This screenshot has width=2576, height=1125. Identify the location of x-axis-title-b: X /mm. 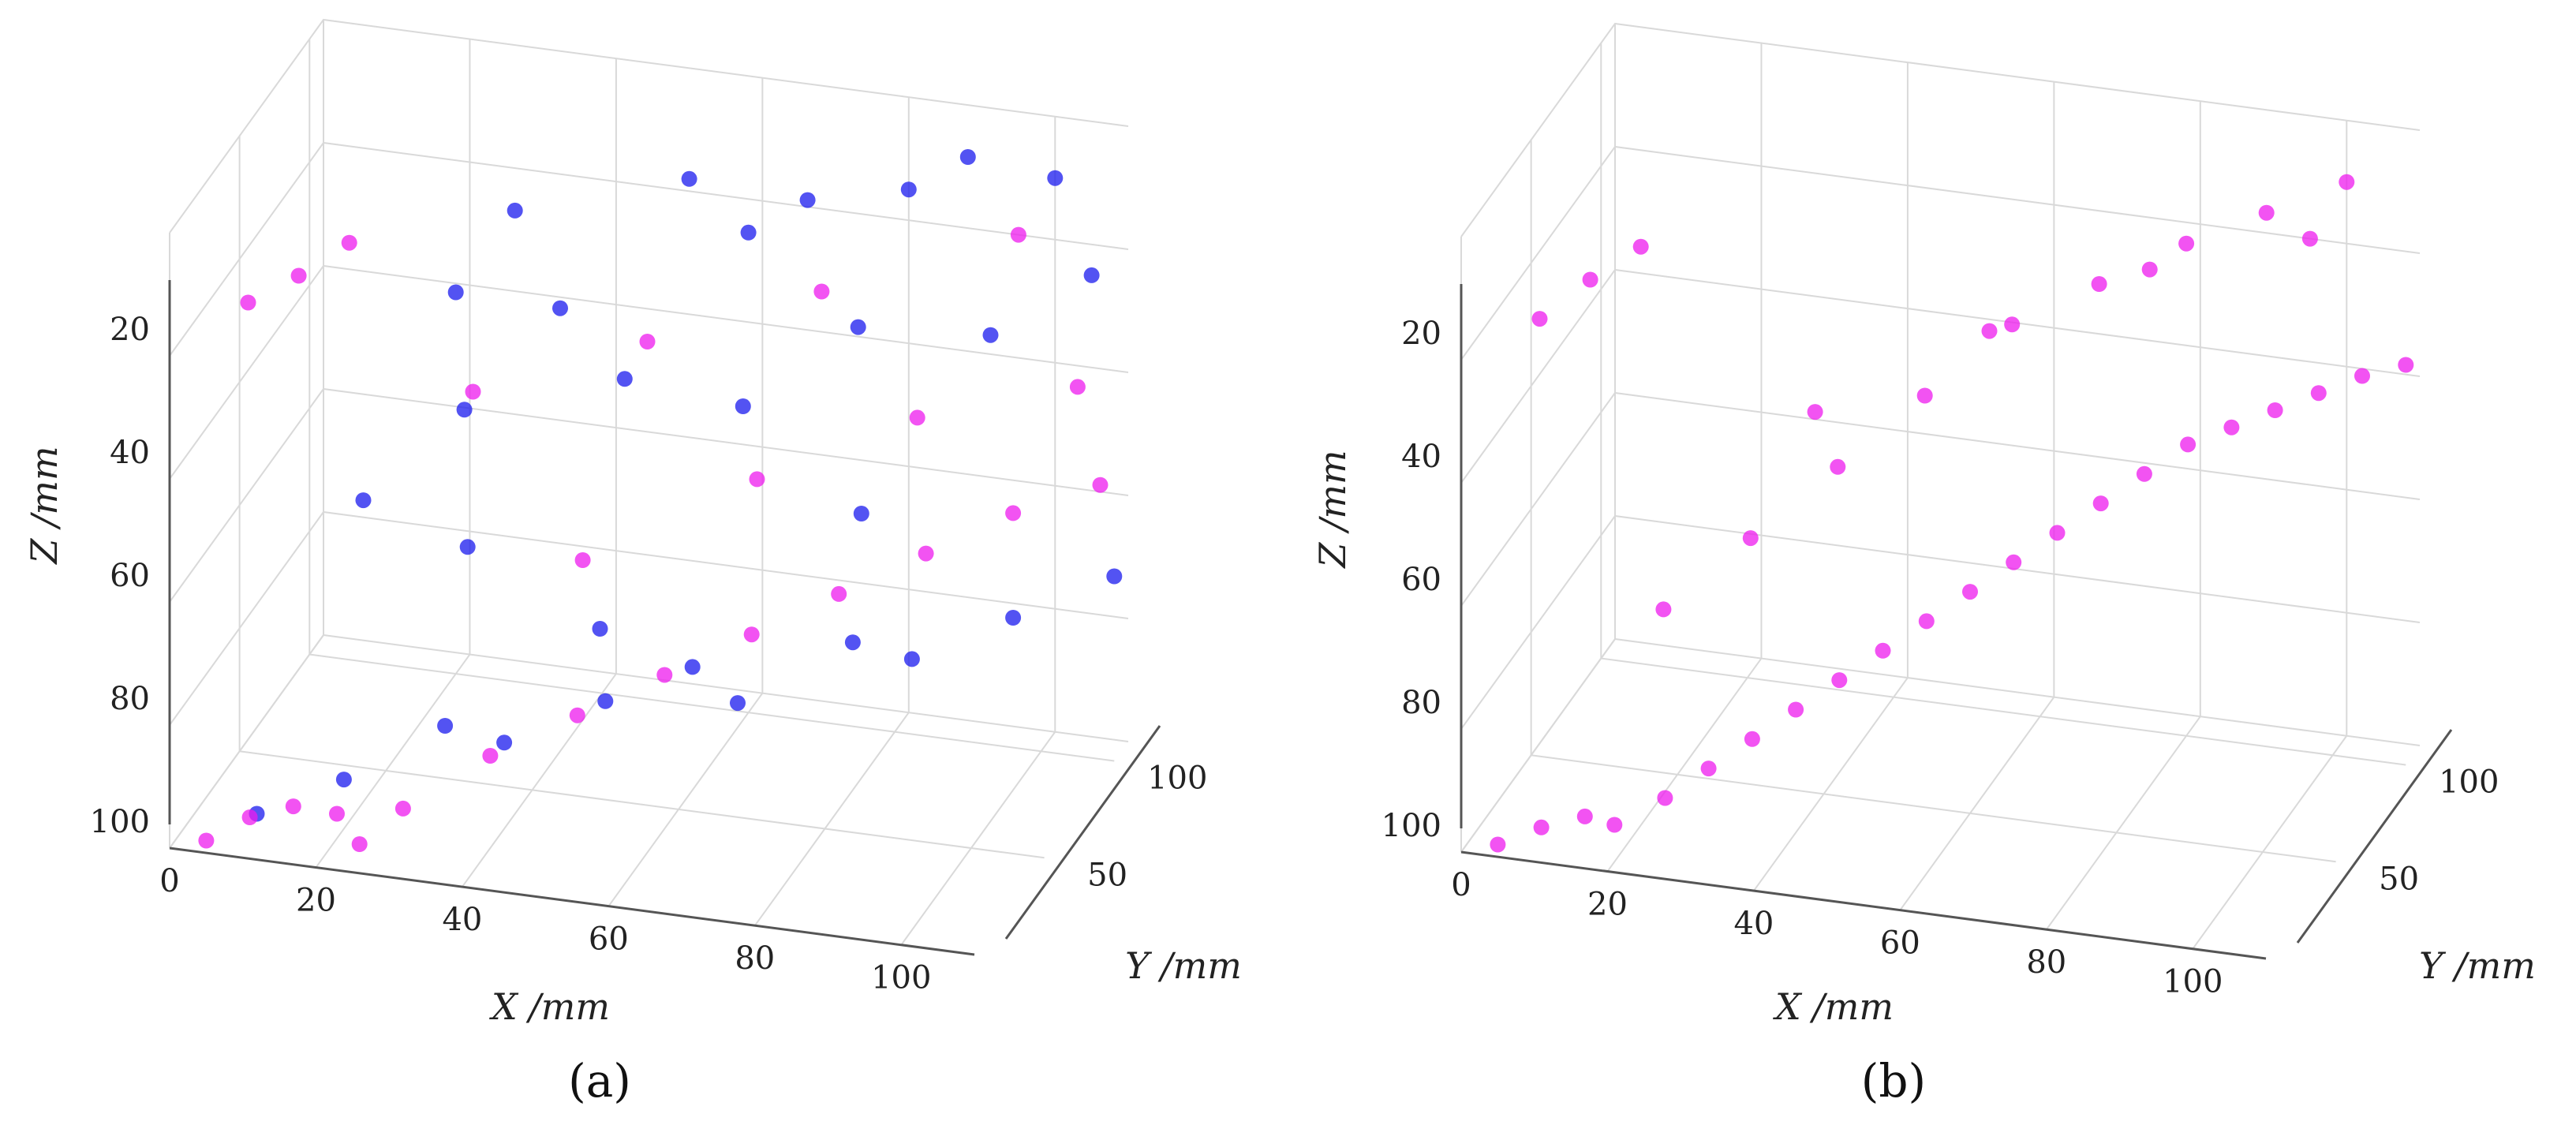
(1833, 1007).